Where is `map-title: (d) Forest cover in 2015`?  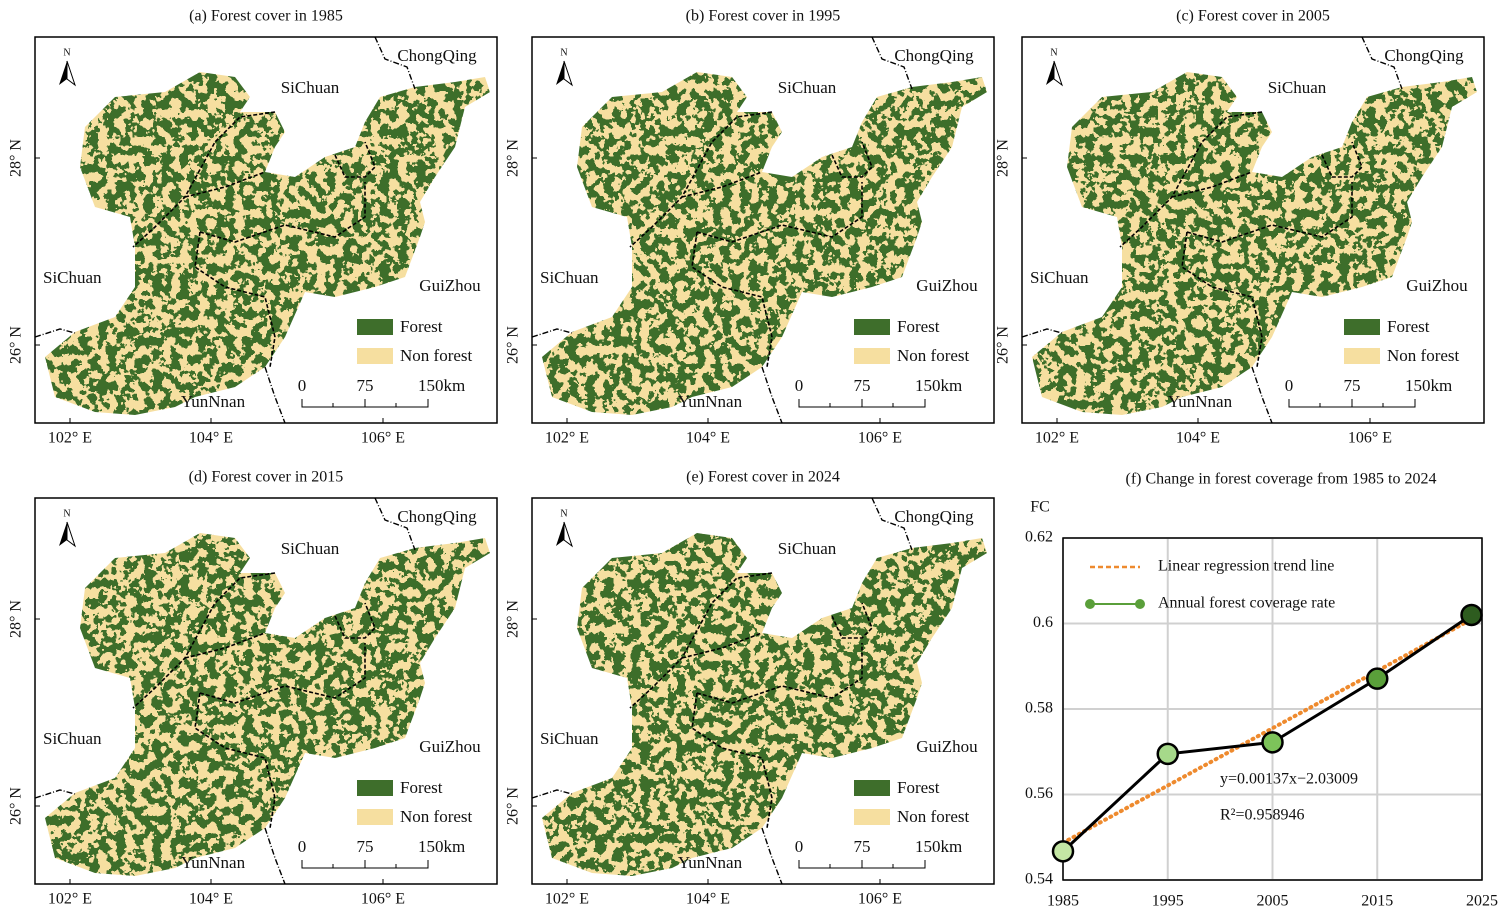 map-title: (d) Forest cover in 2015 is located at coordinates (266, 477).